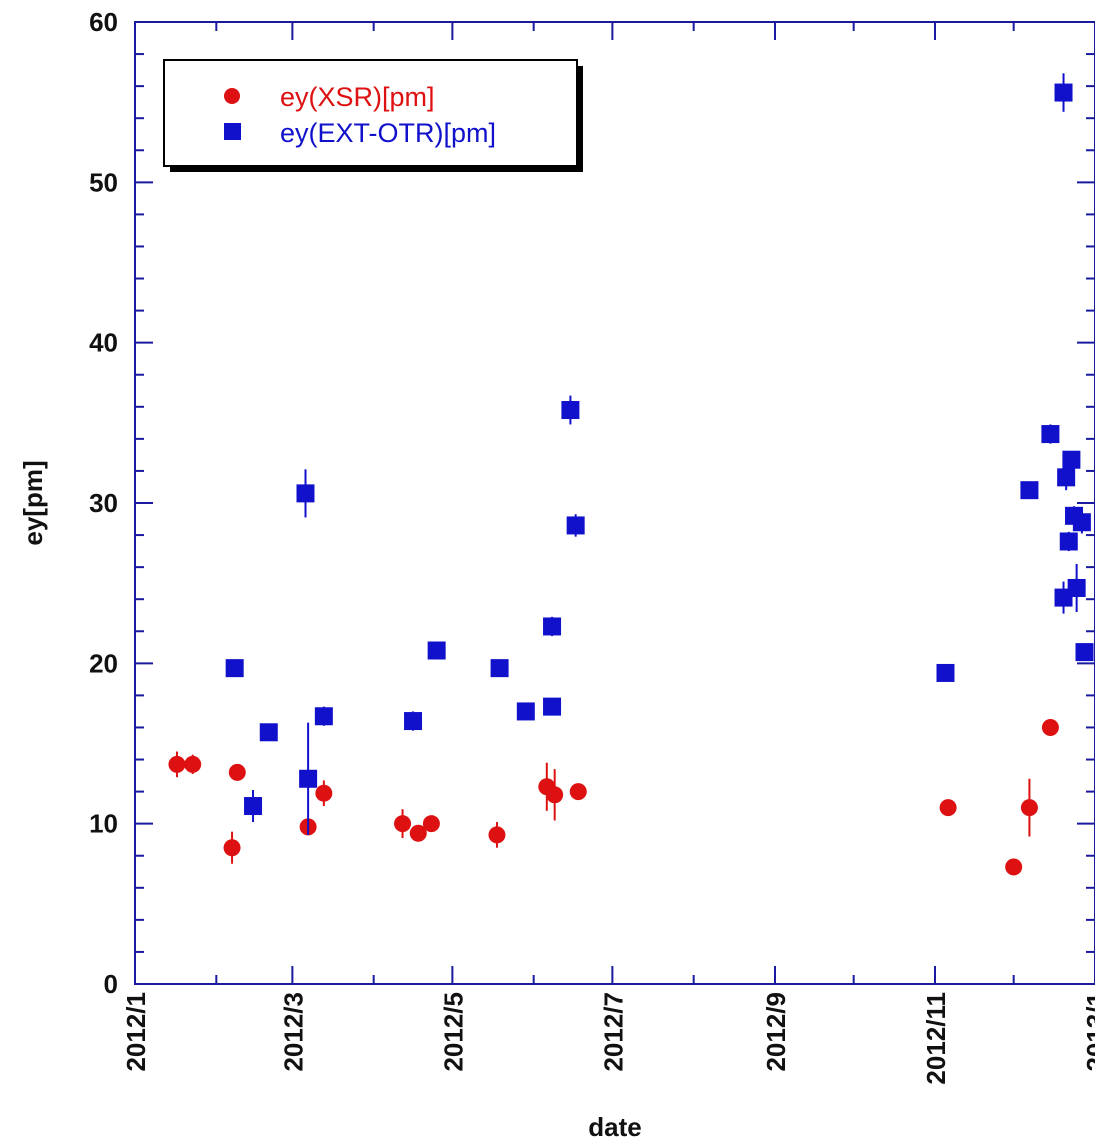  What do you see at coordinates (293, 1032) in the screenshot?
I see `x-tick-label: 2012/3` at bounding box center [293, 1032].